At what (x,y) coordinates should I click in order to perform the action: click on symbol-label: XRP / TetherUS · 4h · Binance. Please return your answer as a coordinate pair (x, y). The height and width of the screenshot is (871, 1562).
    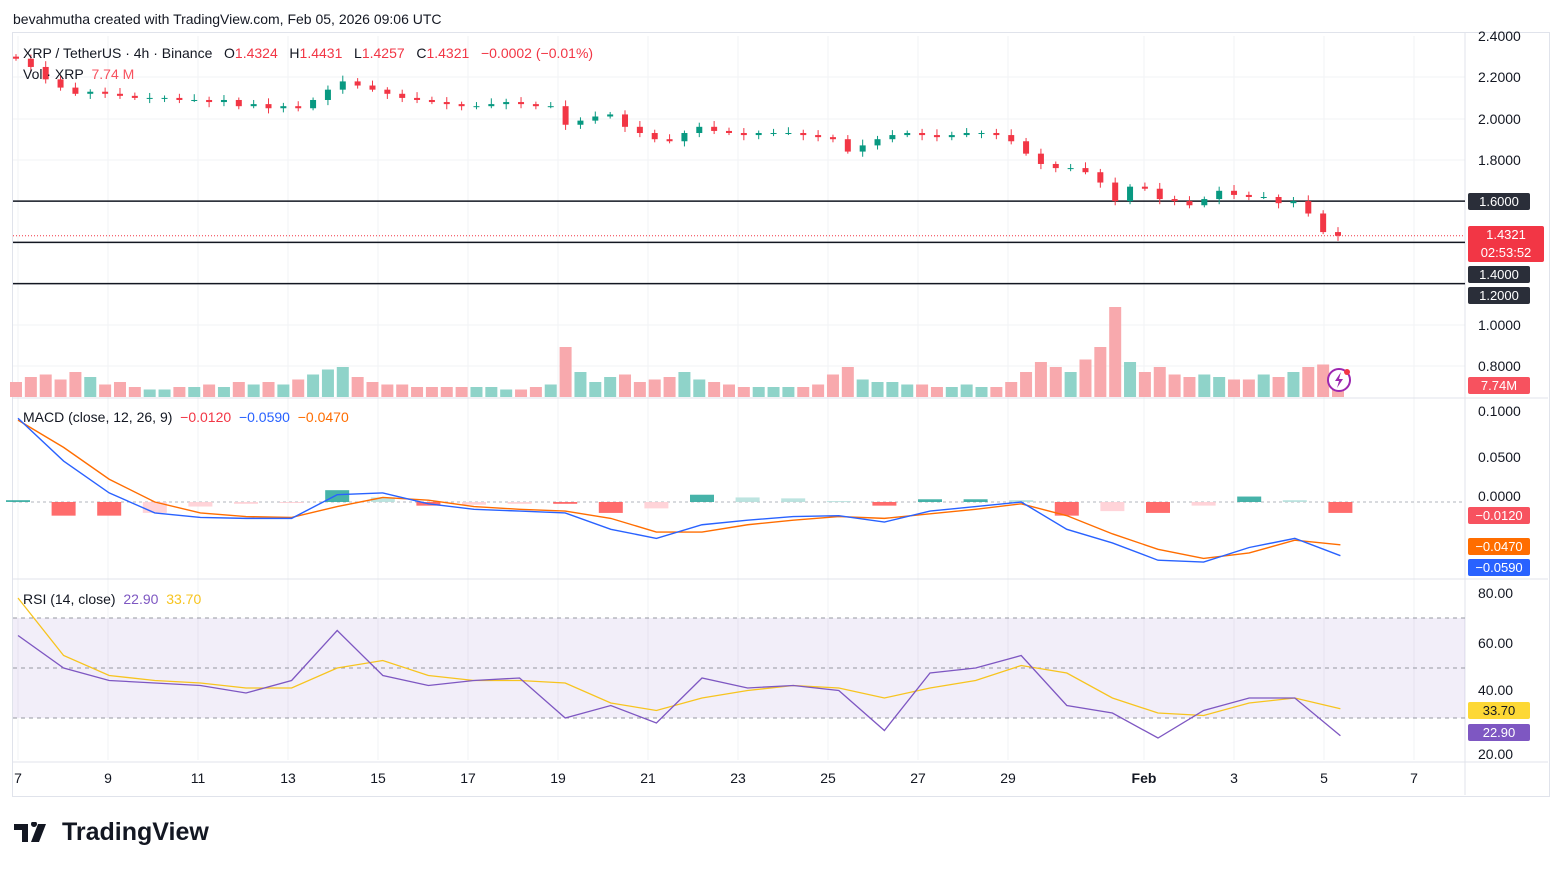
    Looking at the image, I should click on (118, 53).